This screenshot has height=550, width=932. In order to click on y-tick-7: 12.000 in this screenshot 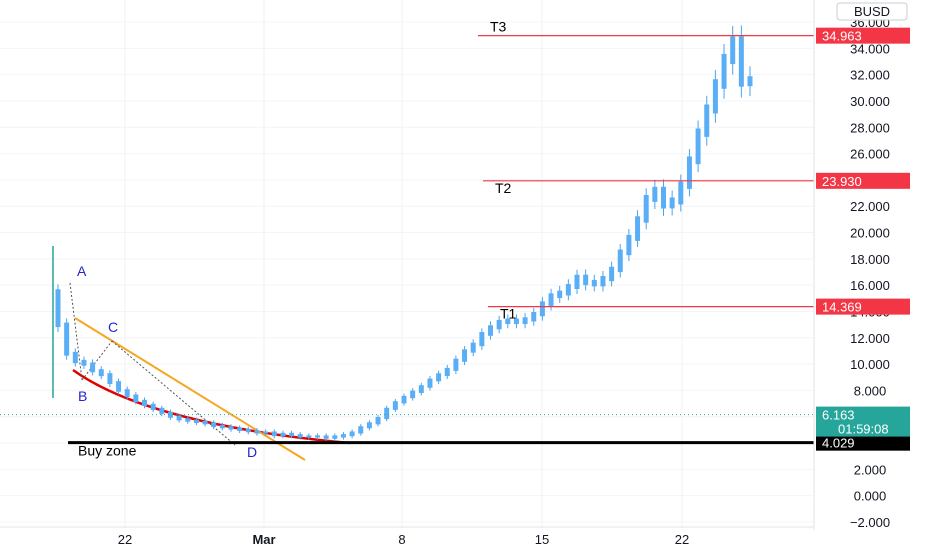, I will do `click(870, 338)`.